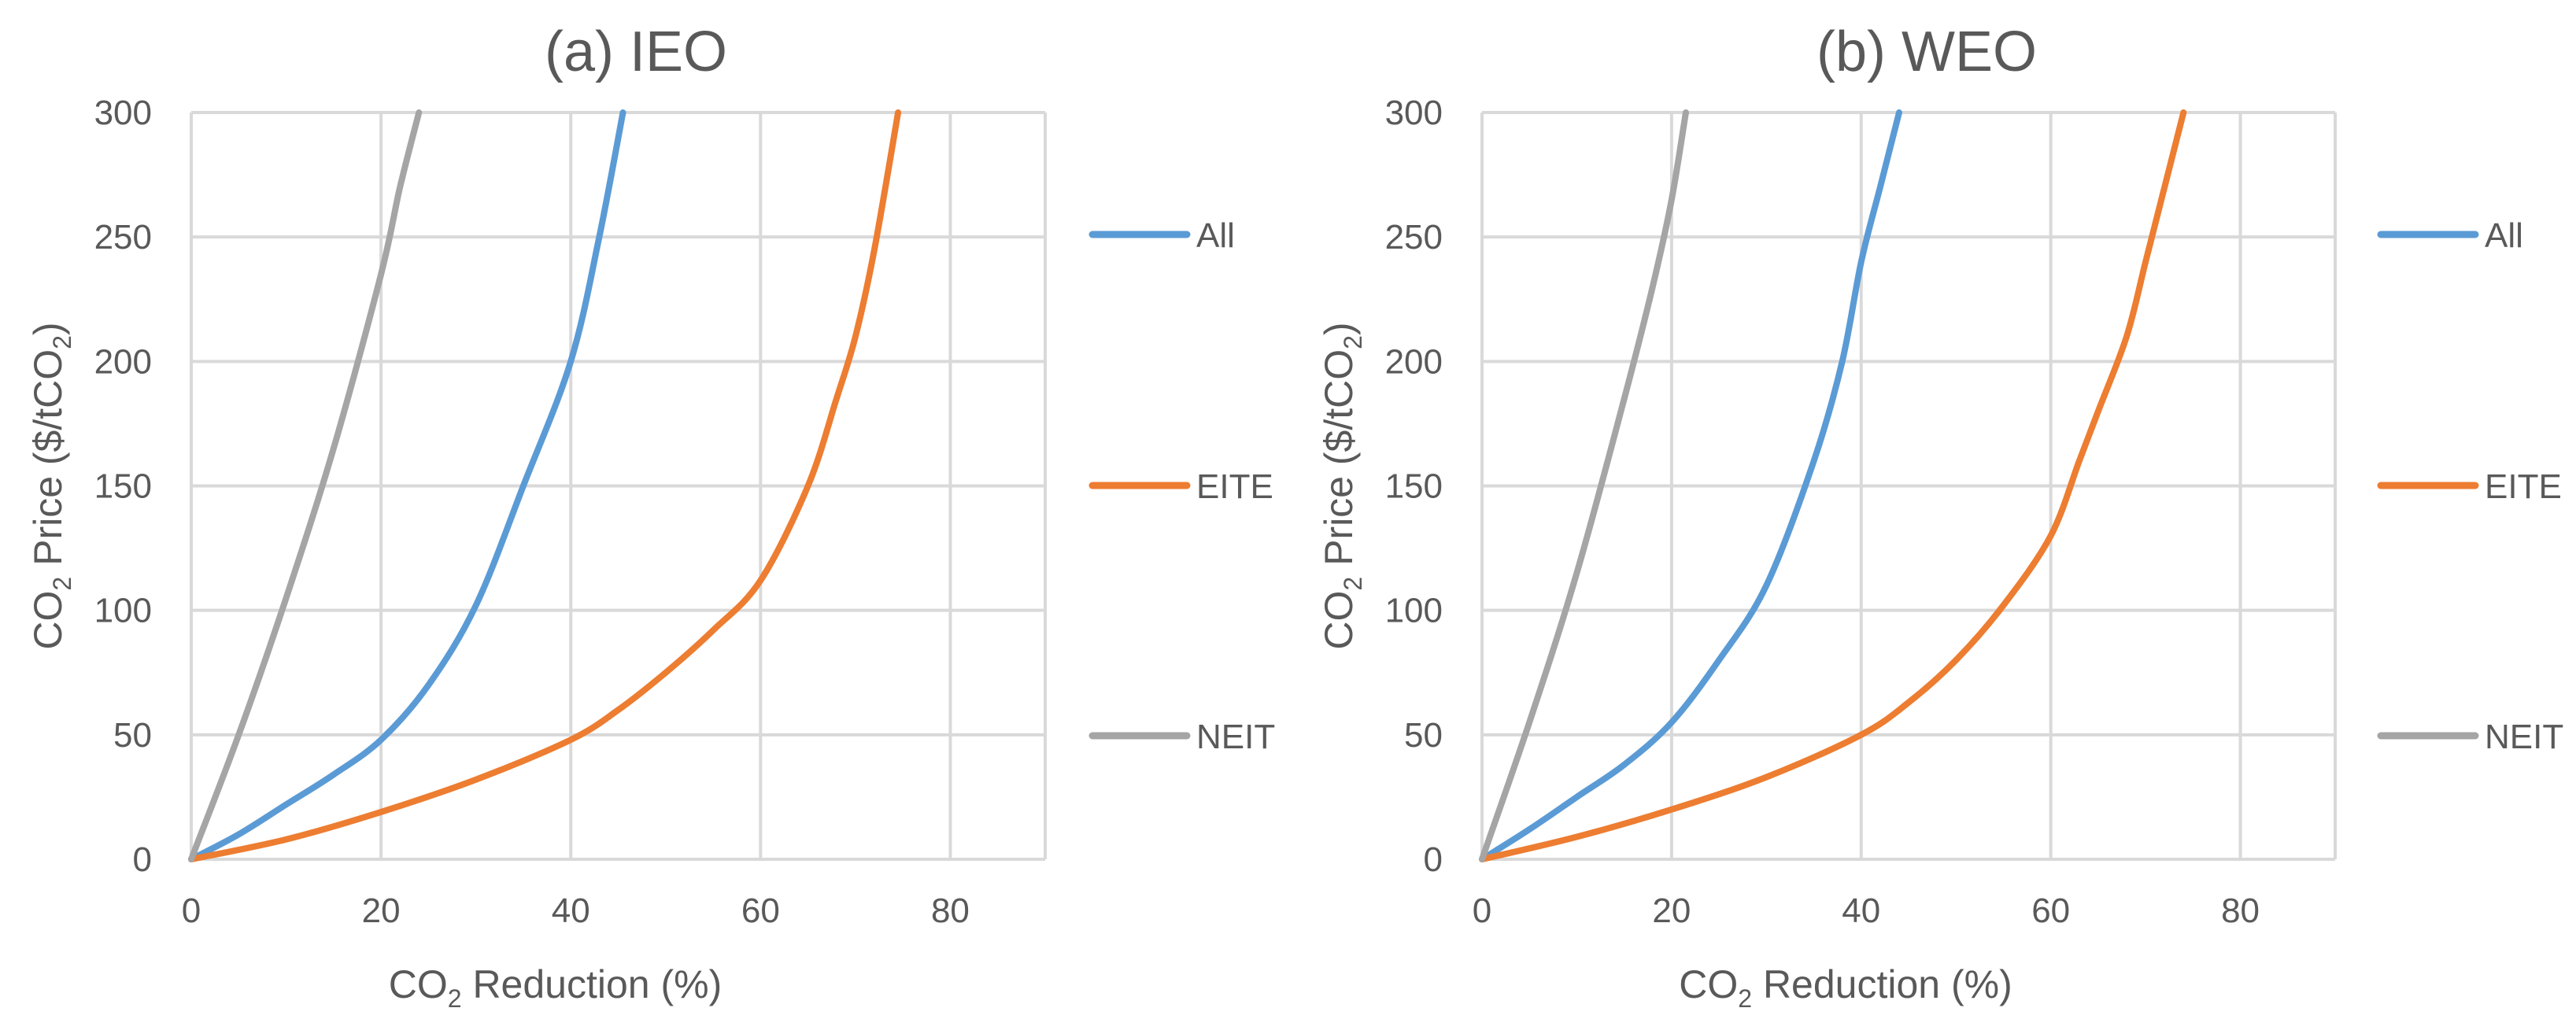 The image size is (2576, 1019). What do you see at coordinates (1927, 51) in the screenshot?
I see `chart-title: (b) WEO` at bounding box center [1927, 51].